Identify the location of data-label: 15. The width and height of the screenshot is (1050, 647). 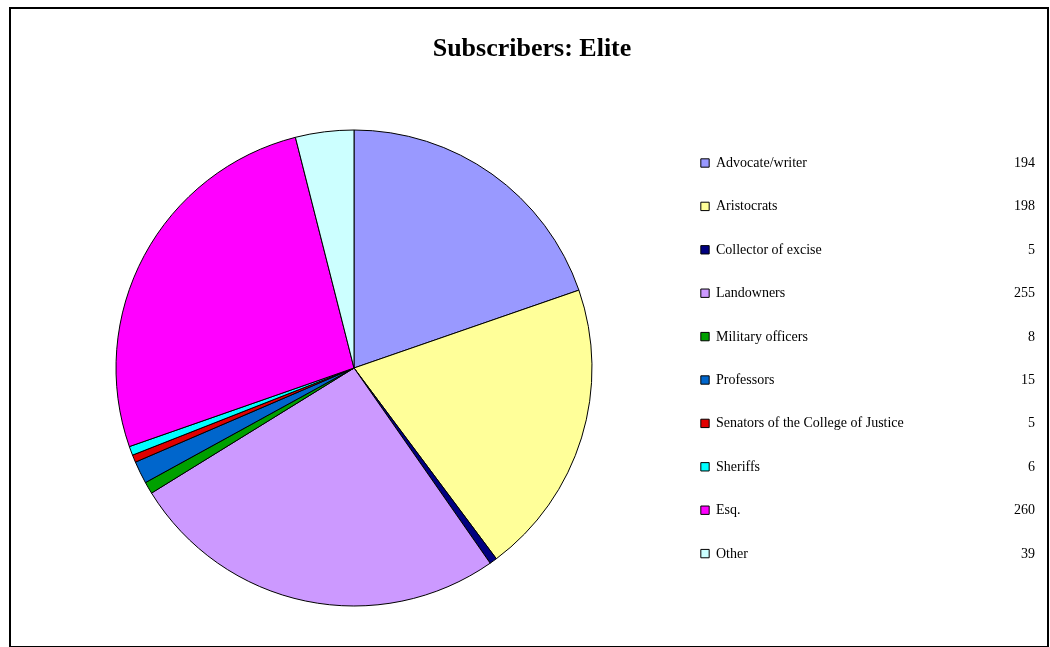
(1028, 379).